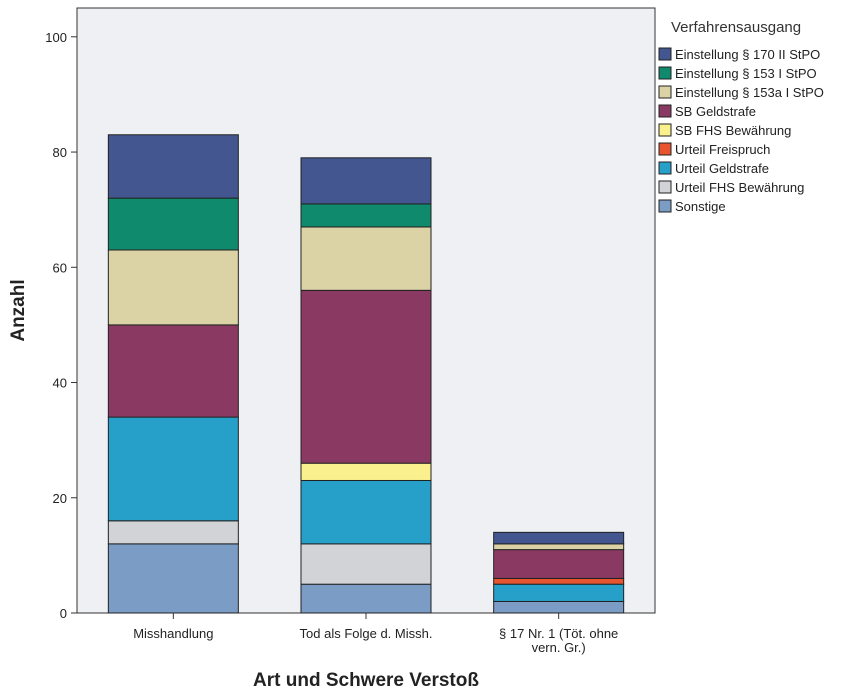  I want to click on legend-label: Einstellung § 153a I StPO, so click(749, 92).